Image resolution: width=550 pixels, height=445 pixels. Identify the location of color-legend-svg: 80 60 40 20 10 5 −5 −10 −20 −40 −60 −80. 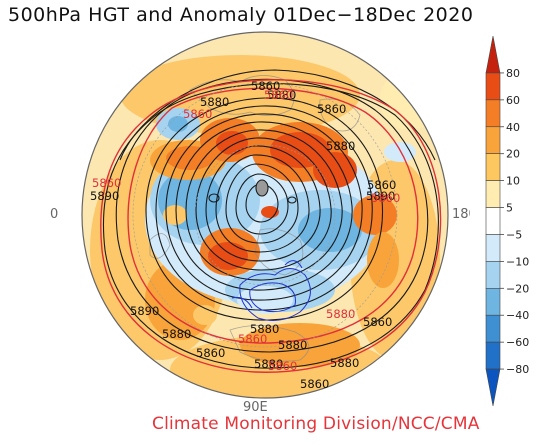
(507, 221).